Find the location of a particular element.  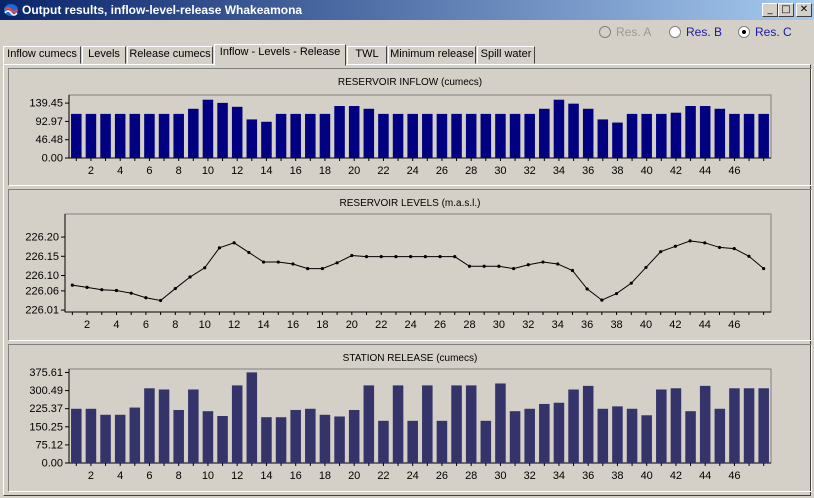

y-tick-label: 46.48 is located at coordinates (49, 140).